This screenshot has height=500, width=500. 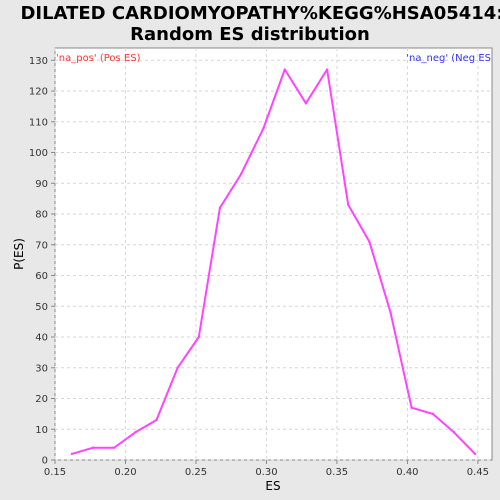 I want to click on x-tick-label: 0.45, so click(x=478, y=472).